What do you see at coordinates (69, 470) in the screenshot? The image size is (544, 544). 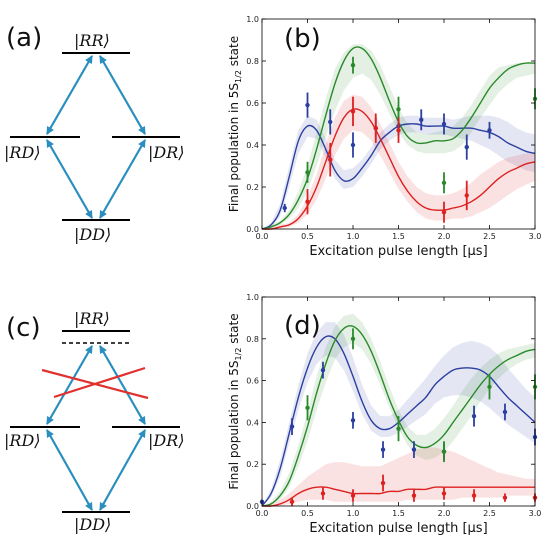 I see `arrow-rd-to-dd-c` at bounding box center [69, 470].